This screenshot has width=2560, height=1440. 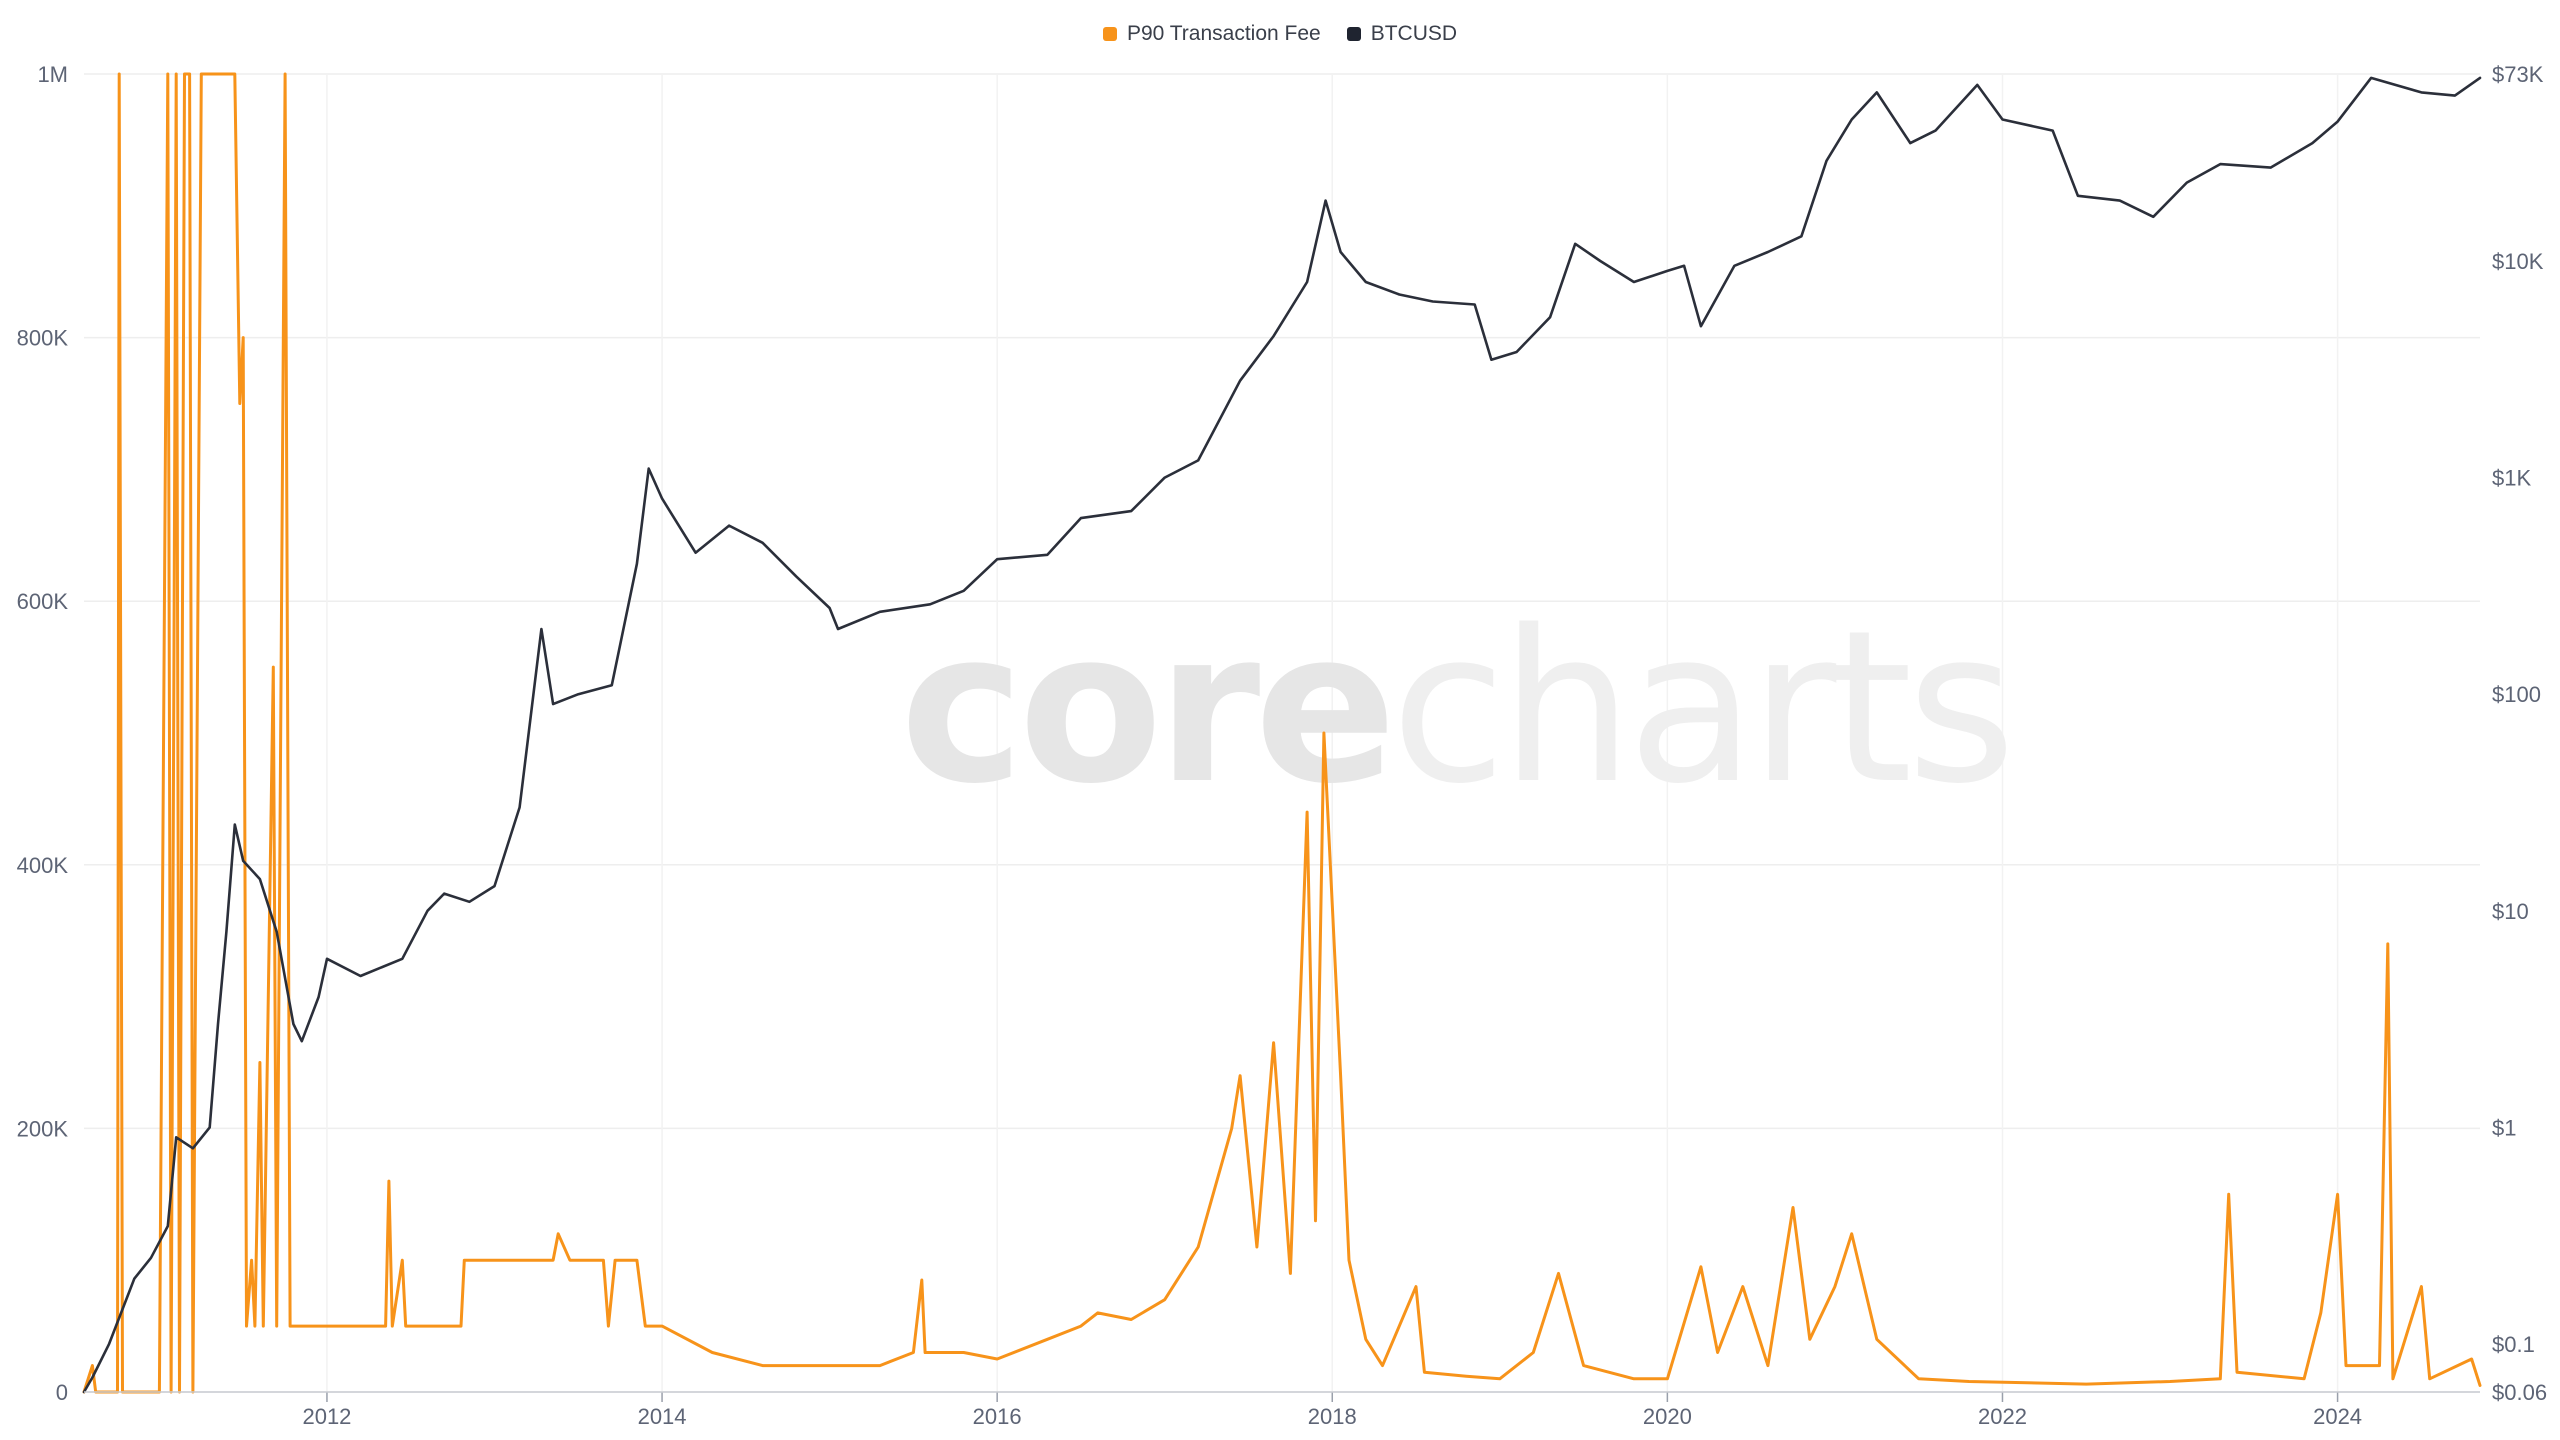 I want to click on x-tick-label: 2018, so click(x=1332, y=1416).